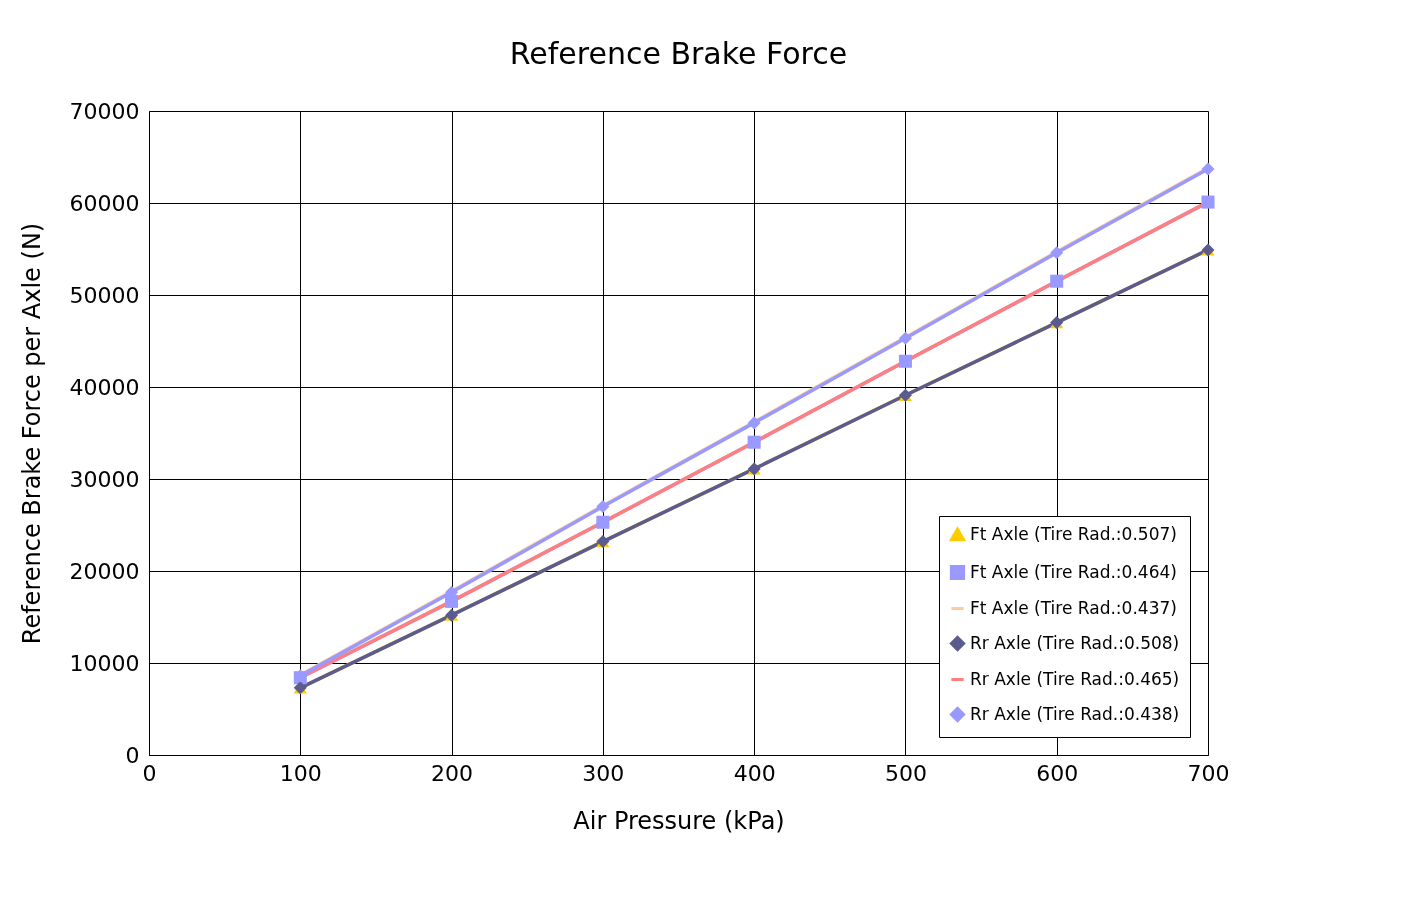  I want to click on x-tick-label: 400, so click(754, 773).